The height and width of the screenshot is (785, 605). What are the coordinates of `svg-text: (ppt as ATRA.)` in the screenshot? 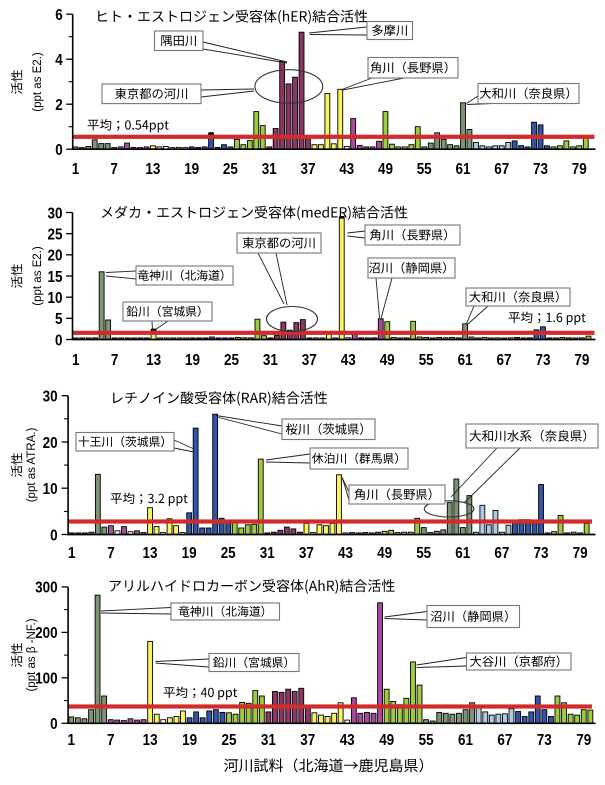 It's located at (32, 465).